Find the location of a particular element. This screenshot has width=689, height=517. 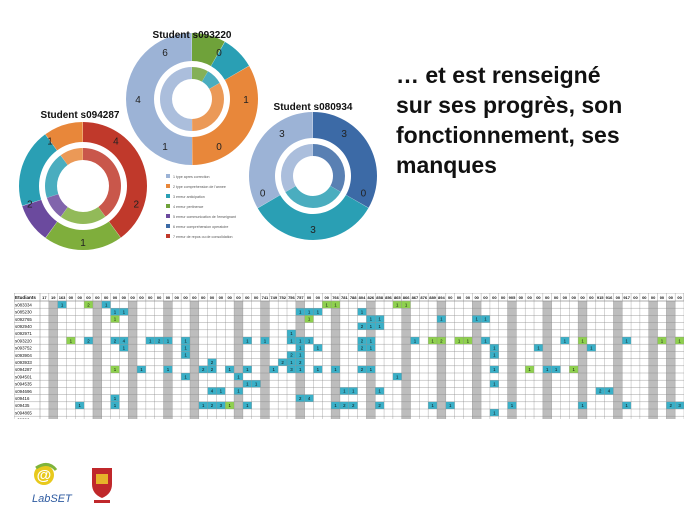

chart-title: Student s080934 is located at coordinates (313, 107).